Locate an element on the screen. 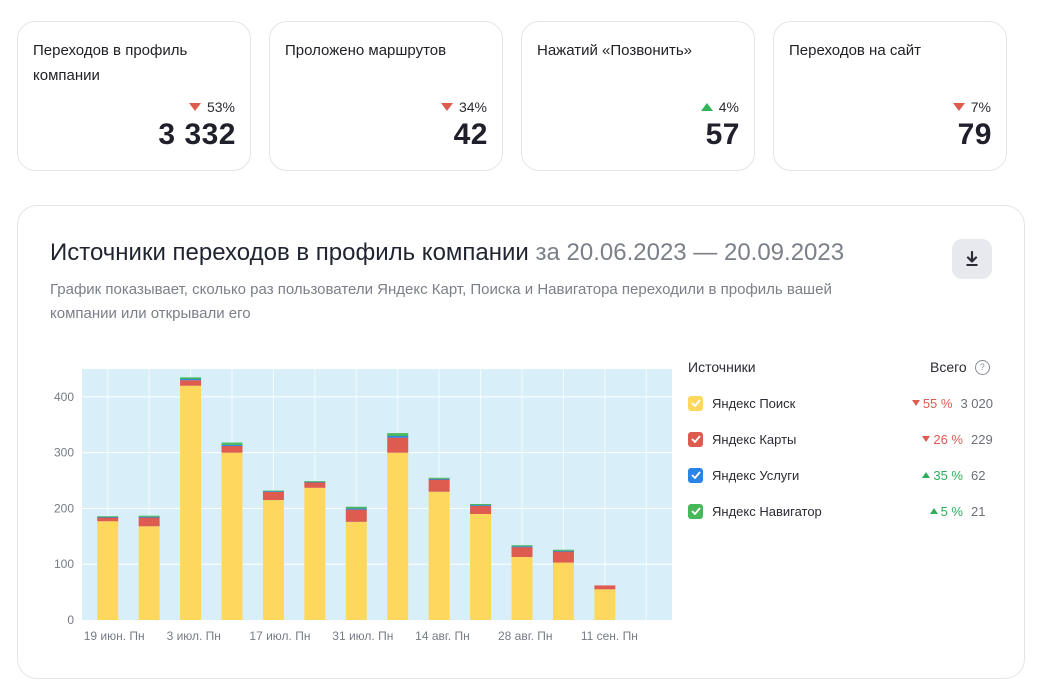  download-icon is located at coordinates (972, 258).